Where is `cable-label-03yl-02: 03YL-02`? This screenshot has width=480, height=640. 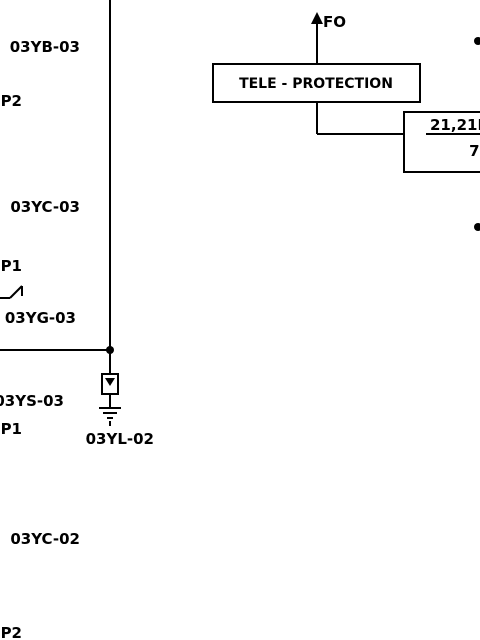 cable-label-03yl-02: 03YL-02 is located at coordinates (120, 439).